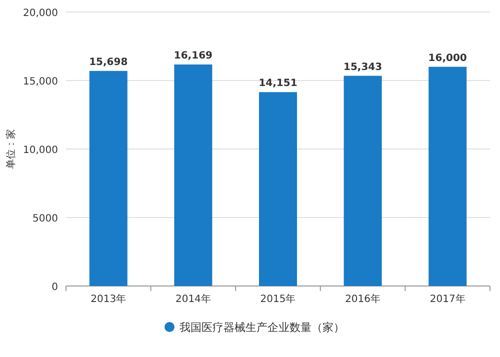 This screenshot has height=357, width=500. Describe the element at coordinates (447, 58) in the screenshot. I see `data-label: 16,000` at that location.